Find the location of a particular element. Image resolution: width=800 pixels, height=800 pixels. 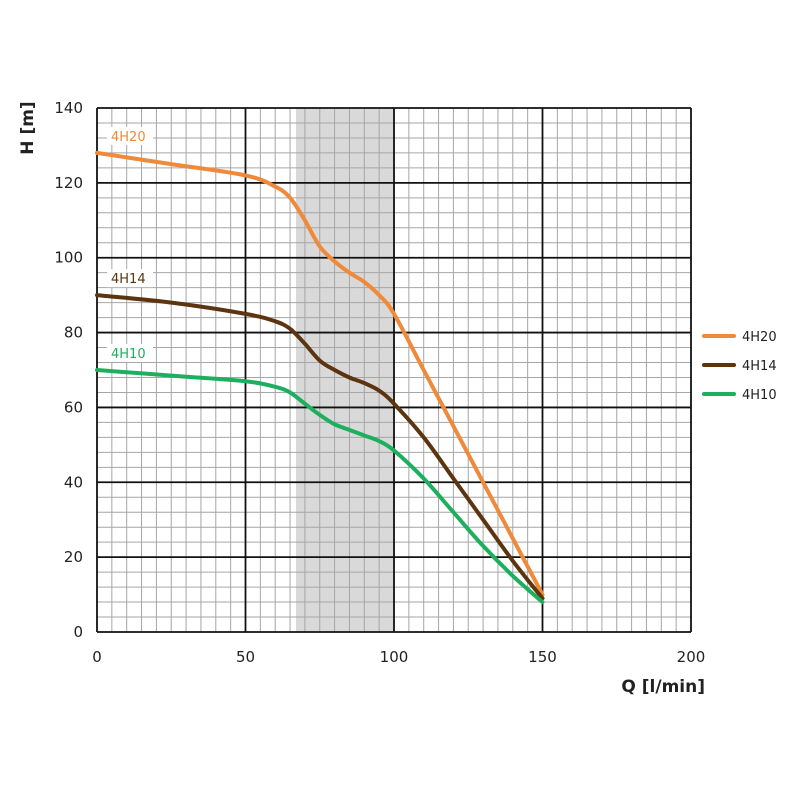

x-tick-label: 0 is located at coordinates (97, 657).